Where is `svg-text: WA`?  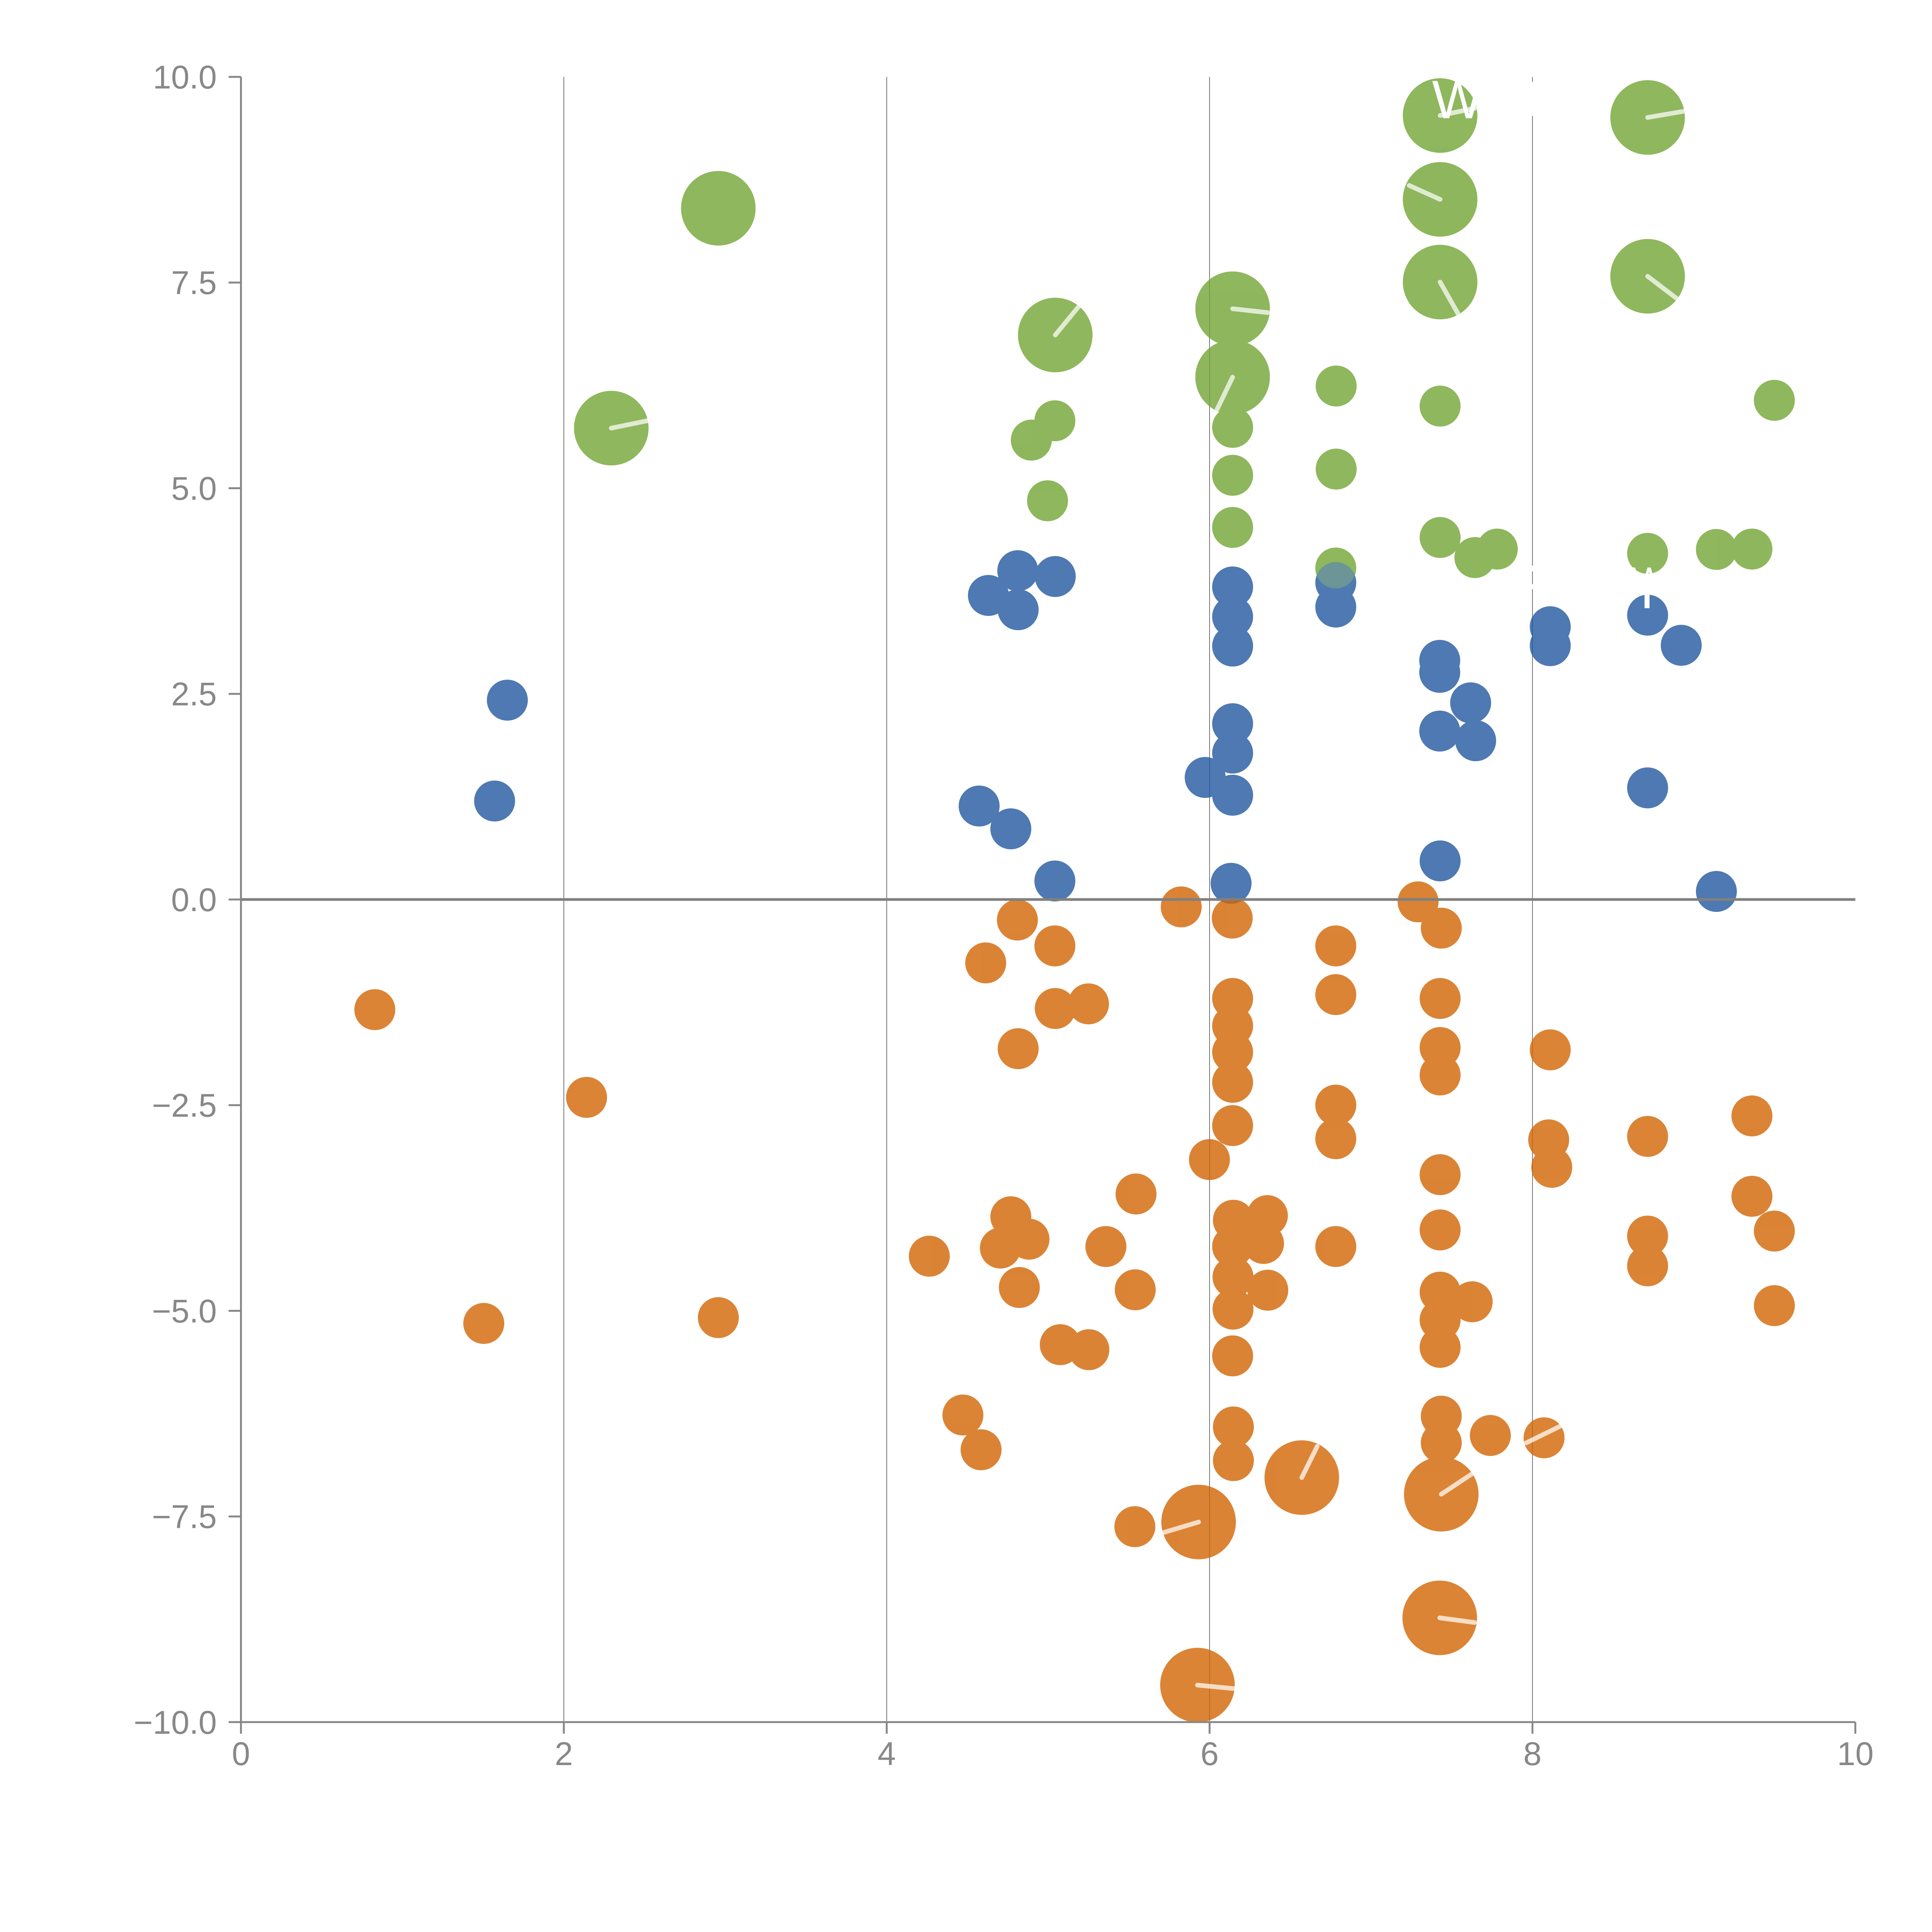 svg-text: WA is located at coordinates (1475, 99).